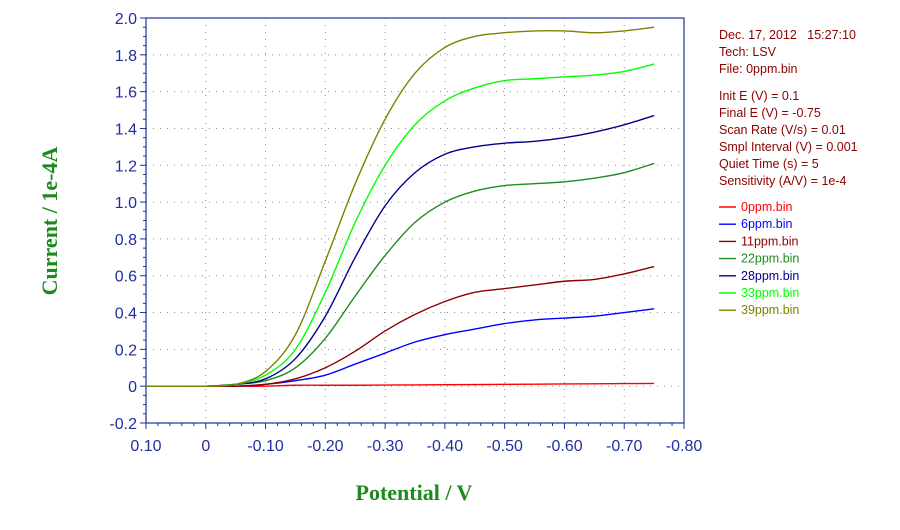  What do you see at coordinates (126, 166) in the screenshot?
I see `y-tick-label: 1.2` at bounding box center [126, 166].